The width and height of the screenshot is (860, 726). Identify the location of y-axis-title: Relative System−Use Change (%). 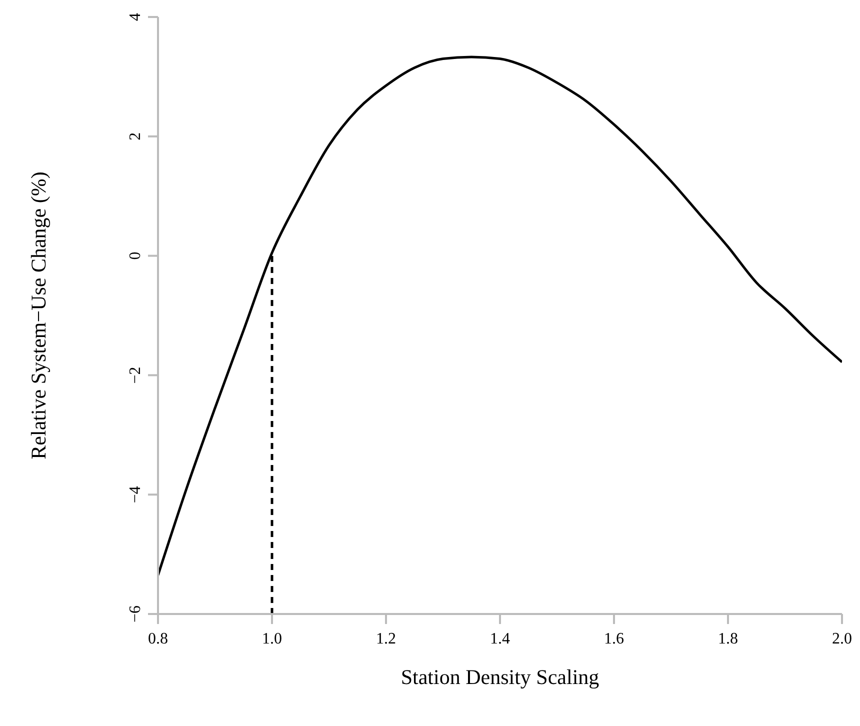
(38, 316).